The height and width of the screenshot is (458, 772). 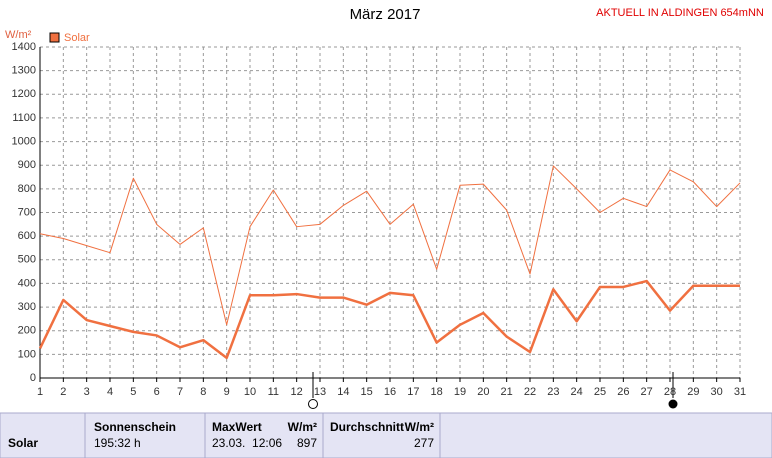 What do you see at coordinates (227, 392) in the screenshot?
I see `x-tick-label: 9` at bounding box center [227, 392].